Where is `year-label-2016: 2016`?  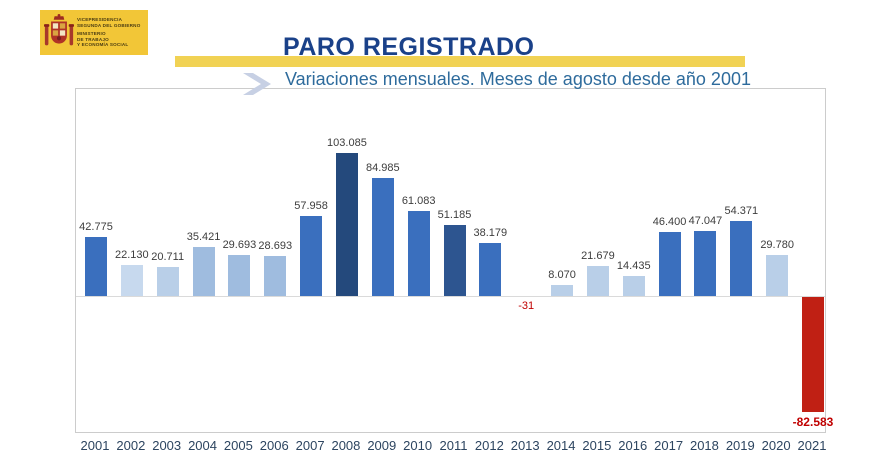
year-label-2016: 2016 is located at coordinates (633, 445).